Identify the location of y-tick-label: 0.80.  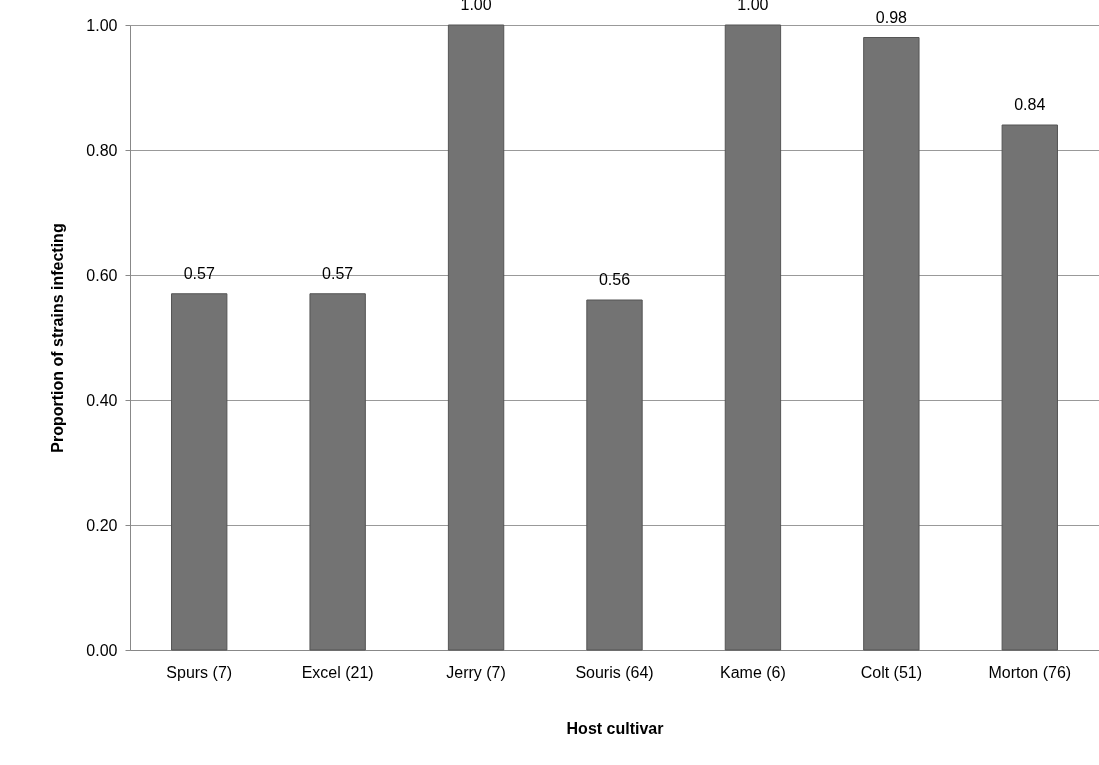
(102, 150).